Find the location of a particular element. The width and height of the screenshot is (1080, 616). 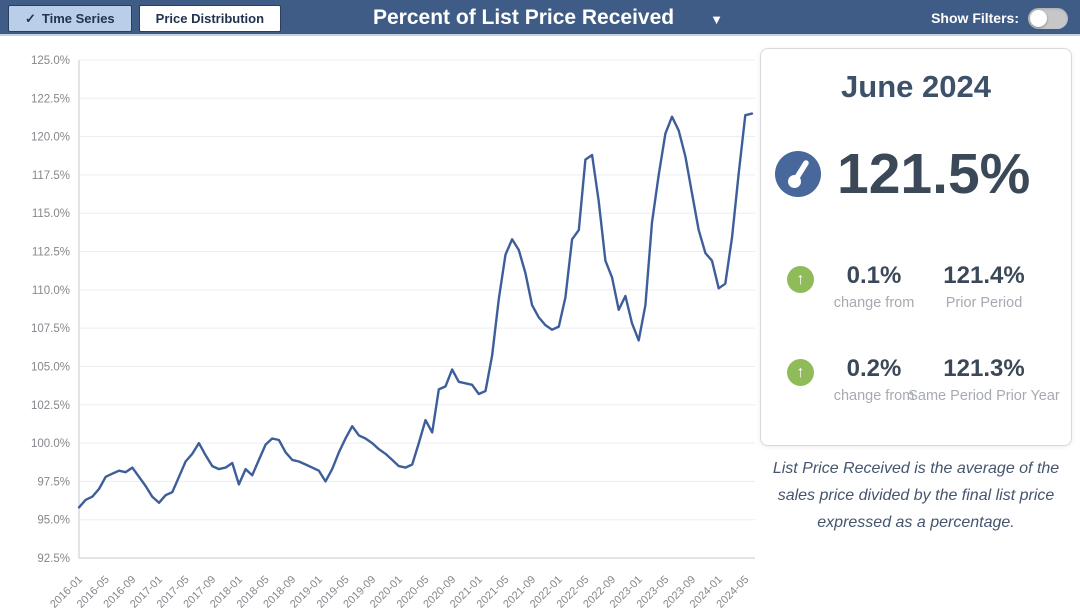

tab-price-distribution: Price Distribution is located at coordinates (210, 18).